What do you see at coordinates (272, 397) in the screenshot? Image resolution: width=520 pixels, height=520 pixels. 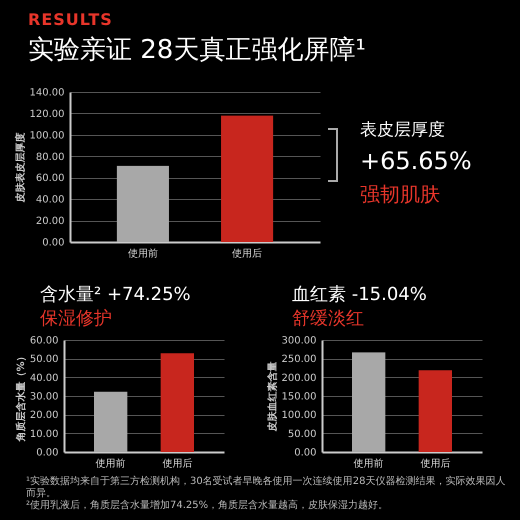 I see `y-axis-title: 皮肤血红素含量` at bounding box center [272, 397].